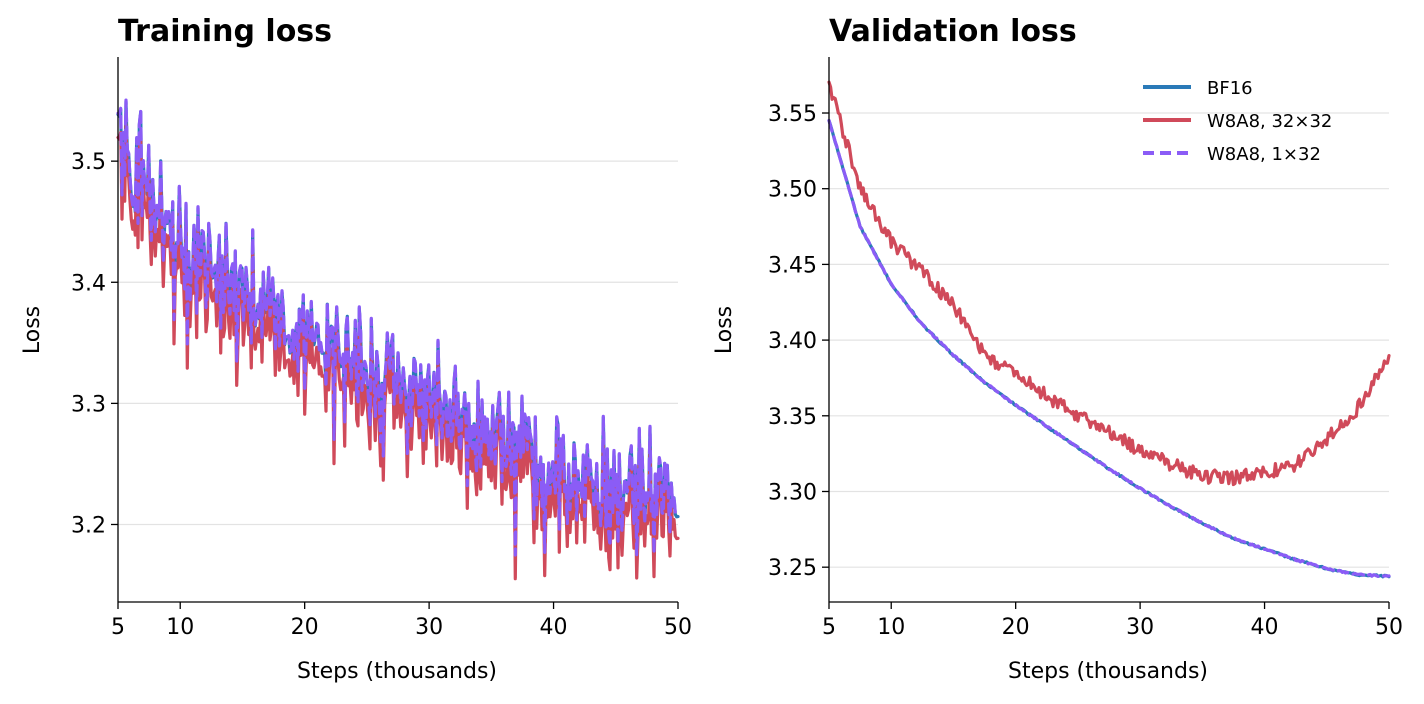 The width and height of the screenshot is (1424, 704). I want to click on legend-label-1: W8A8, 32×32, so click(1269, 121).